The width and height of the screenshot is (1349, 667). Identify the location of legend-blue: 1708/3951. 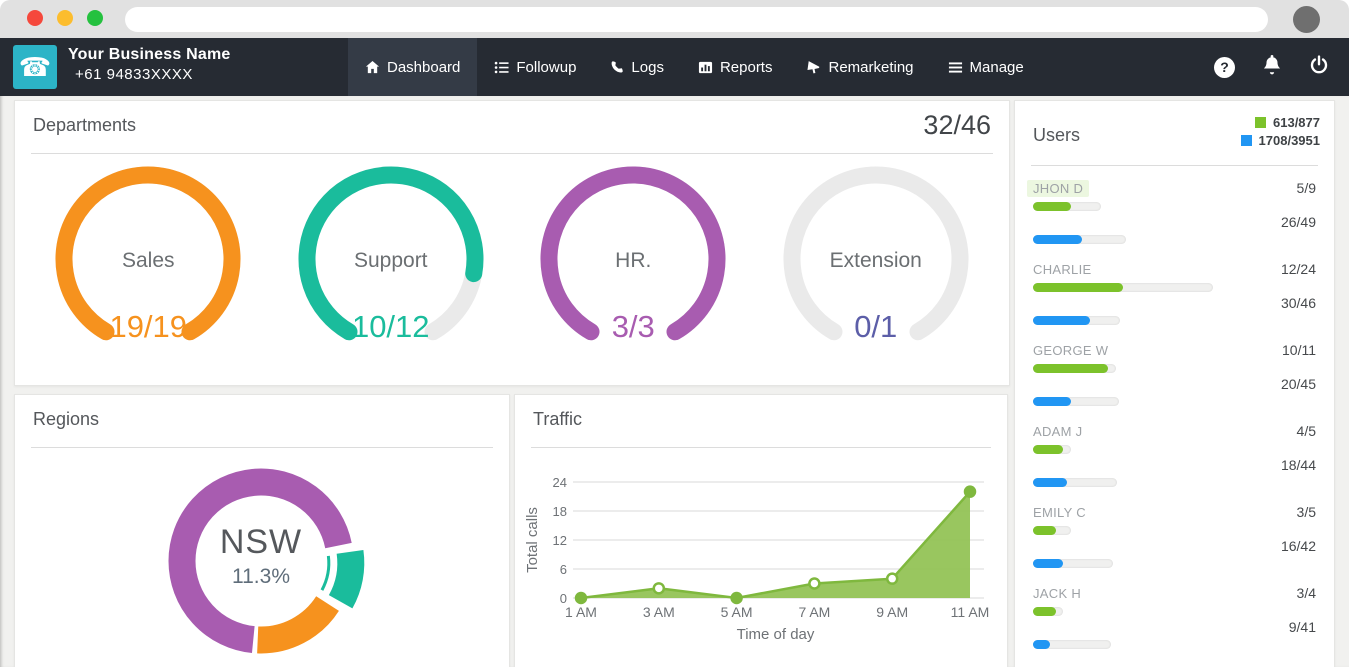
(1280, 140).